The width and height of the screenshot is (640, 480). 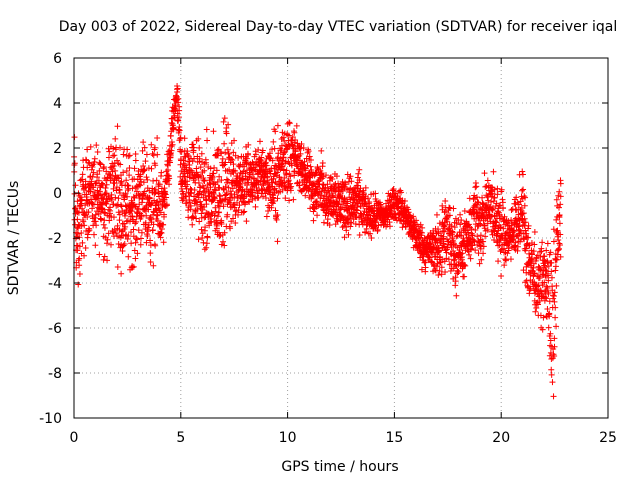 I want to click on y-tick-label: 6, so click(x=57, y=59).